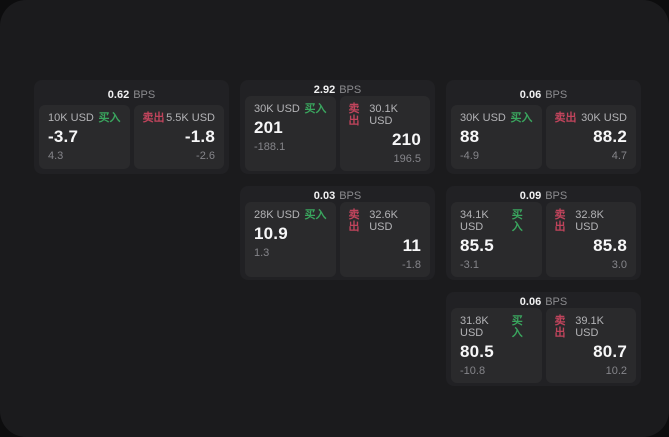 This screenshot has height=437, width=669. I want to click on sell-price: 88.2, so click(610, 136).